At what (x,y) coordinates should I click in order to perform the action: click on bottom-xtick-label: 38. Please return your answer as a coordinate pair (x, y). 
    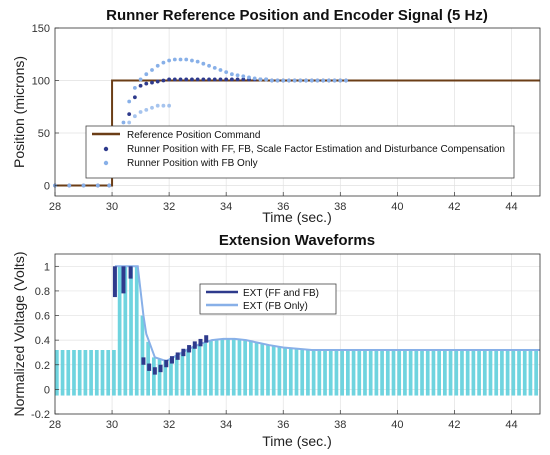
    Looking at the image, I should click on (340, 425).